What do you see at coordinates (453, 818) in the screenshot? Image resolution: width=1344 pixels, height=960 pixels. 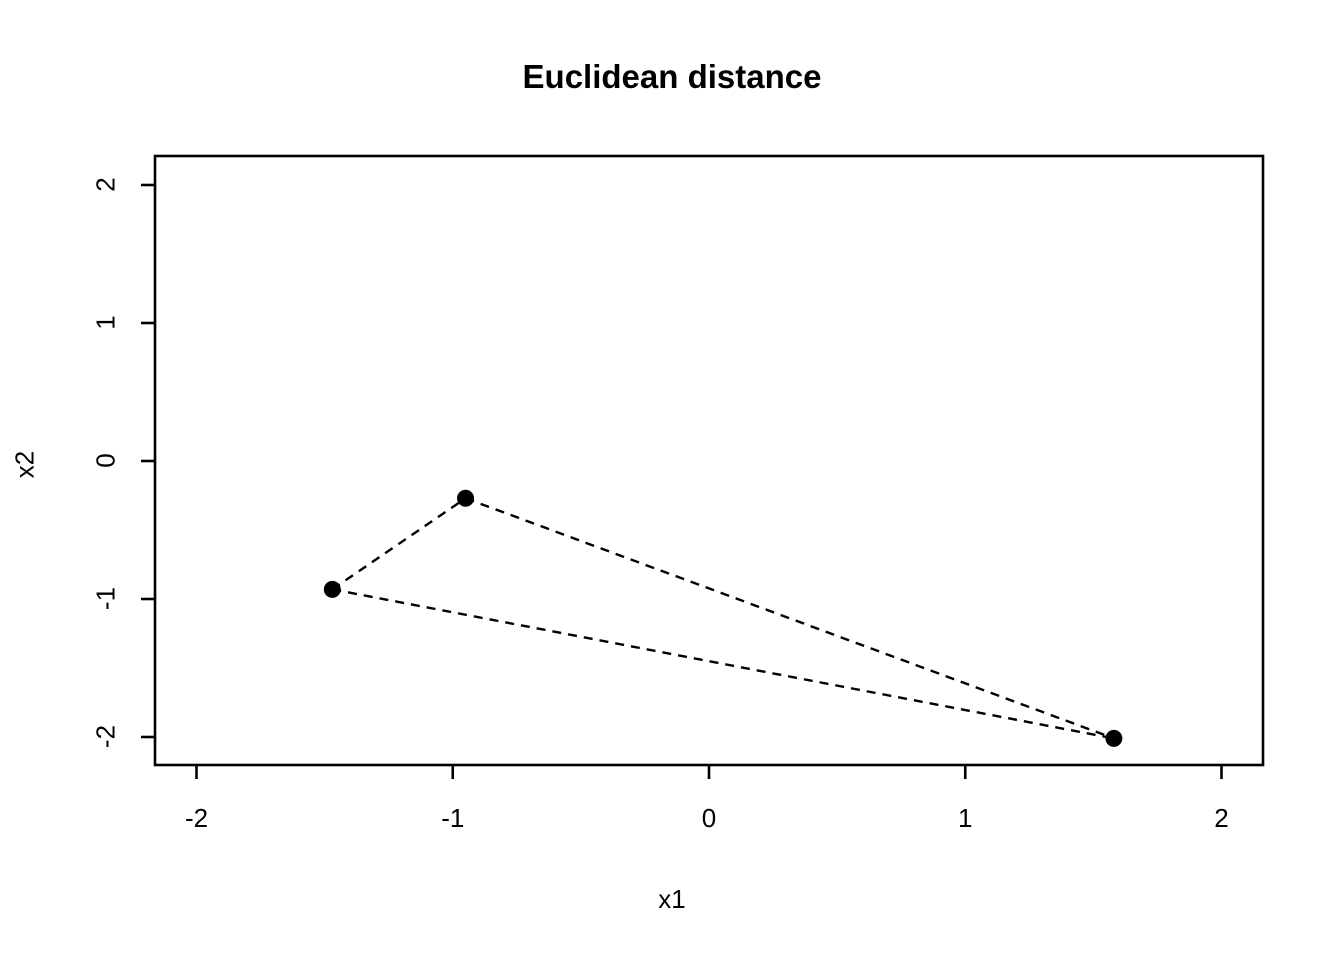 I see `x-tick-label: -1` at bounding box center [453, 818].